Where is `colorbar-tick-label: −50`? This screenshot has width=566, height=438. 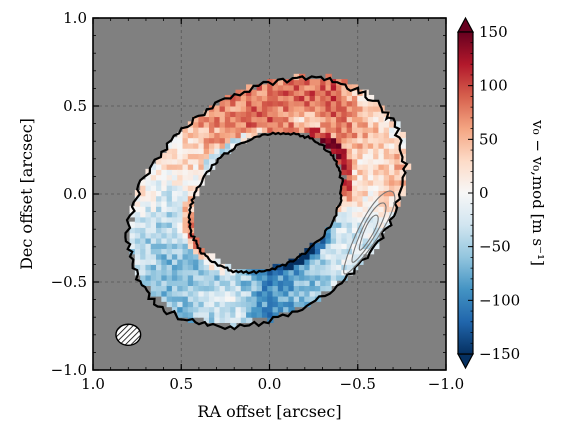
colorbar-tick-label: −50 is located at coordinates (495, 247).